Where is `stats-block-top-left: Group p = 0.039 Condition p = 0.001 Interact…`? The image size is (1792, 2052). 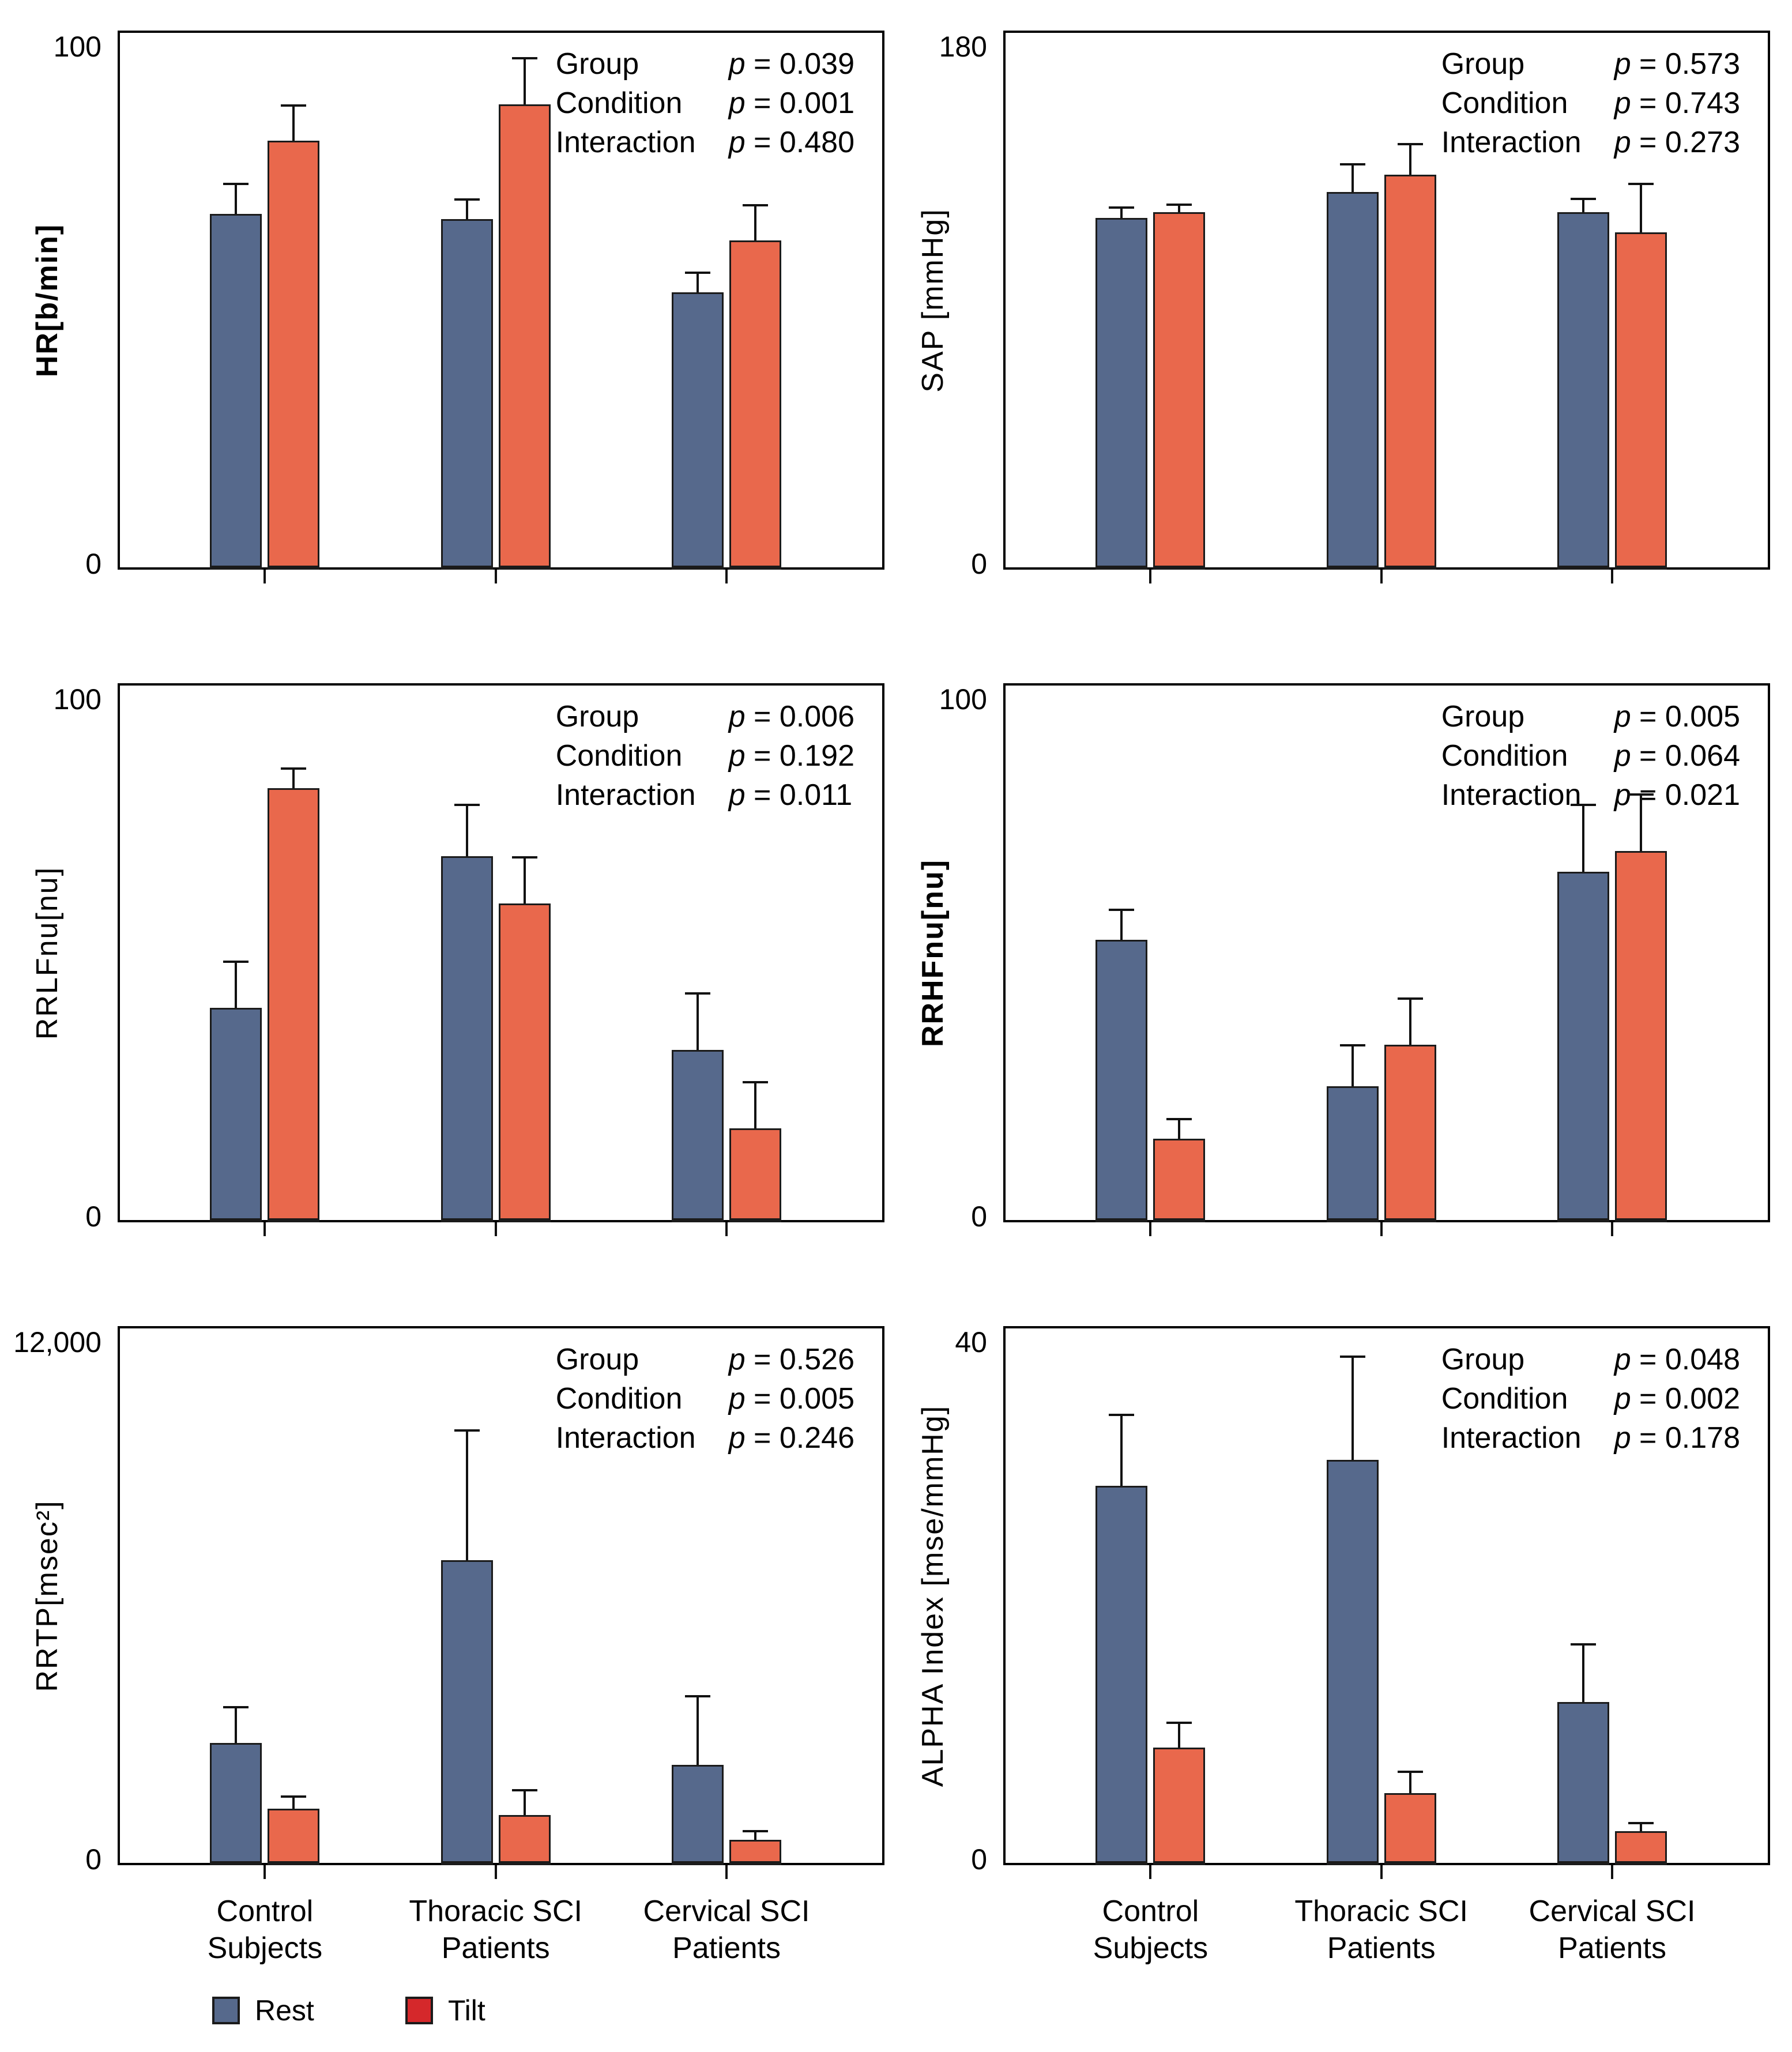
stats-block-top-left: Group p = 0.039 Condition p = 0.001 Interact… is located at coordinates (705, 103).